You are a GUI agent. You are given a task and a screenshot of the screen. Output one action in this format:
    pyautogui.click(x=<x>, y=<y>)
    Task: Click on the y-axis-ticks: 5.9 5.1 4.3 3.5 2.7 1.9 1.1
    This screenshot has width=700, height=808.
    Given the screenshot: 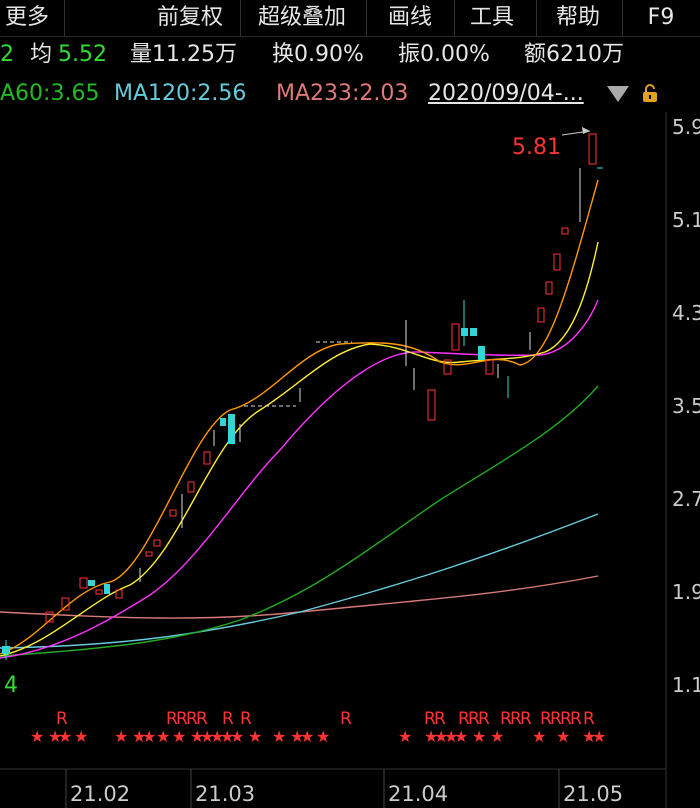 What is the action you would take?
    pyautogui.click(x=686, y=406)
    